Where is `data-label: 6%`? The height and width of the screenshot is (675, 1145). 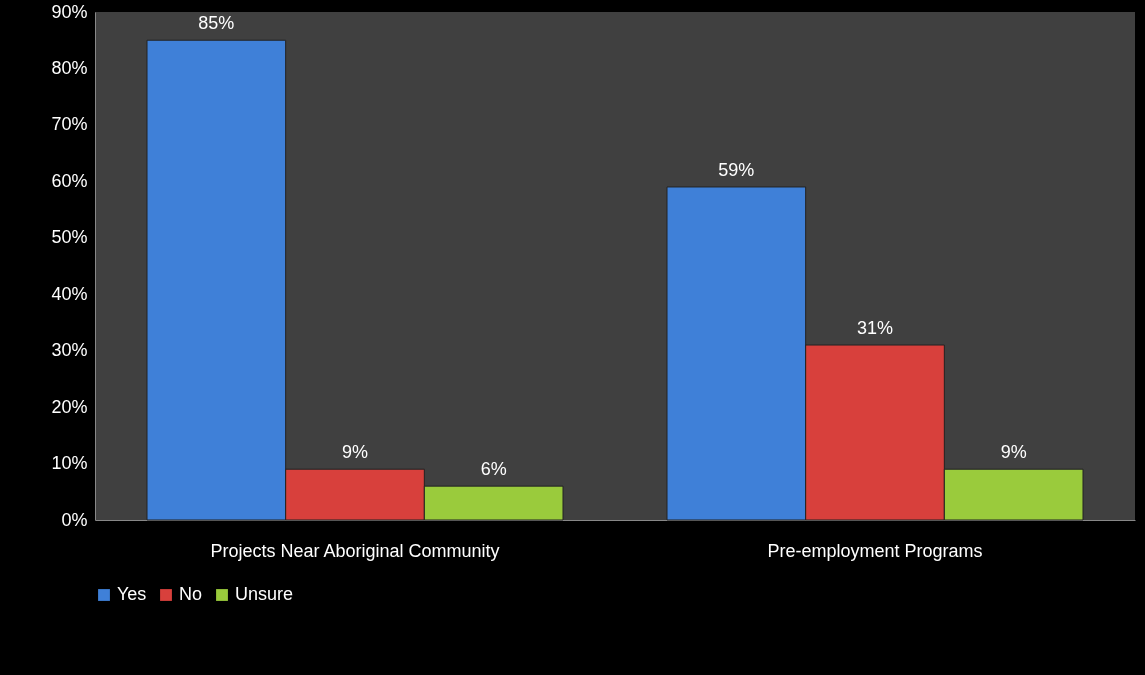
data-label: 6% is located at coordinates (493, 469).